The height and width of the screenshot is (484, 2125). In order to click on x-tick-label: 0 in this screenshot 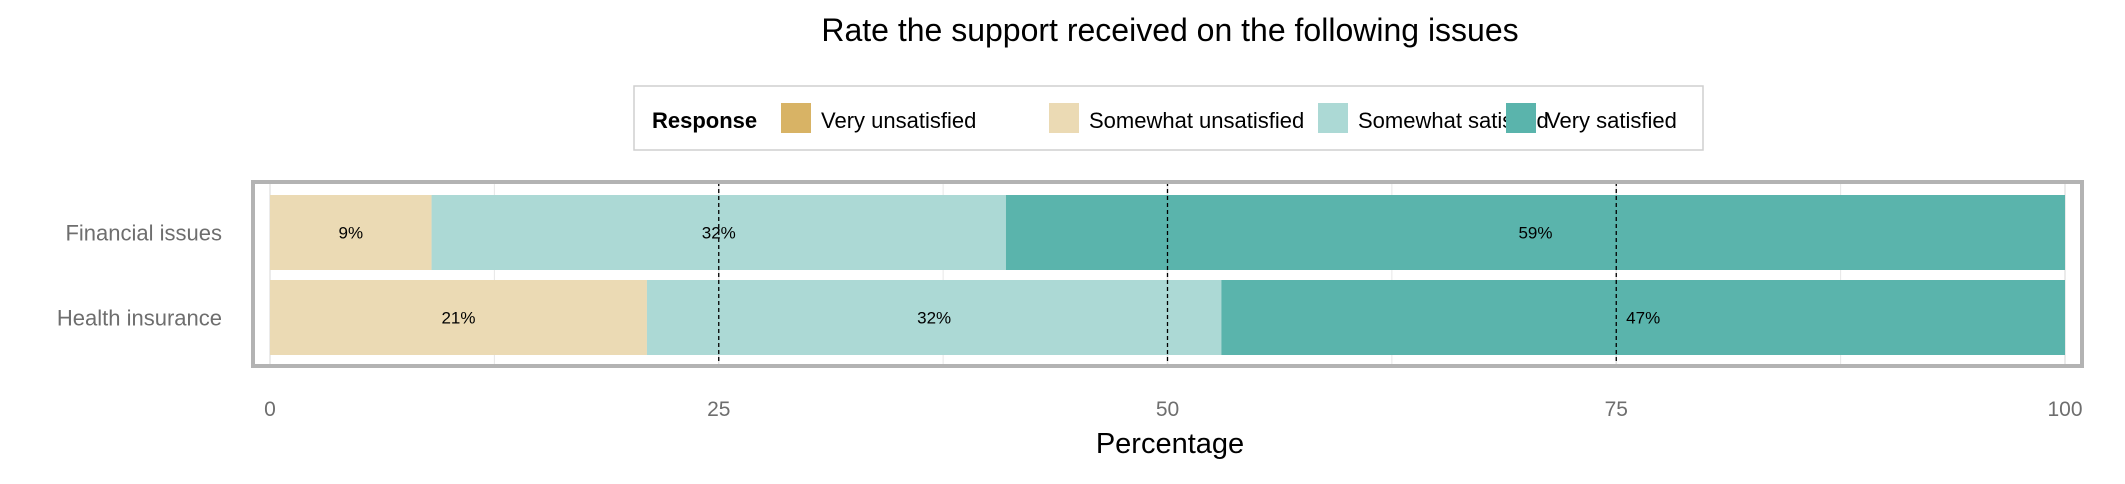, I will do `click(270, 409)`.